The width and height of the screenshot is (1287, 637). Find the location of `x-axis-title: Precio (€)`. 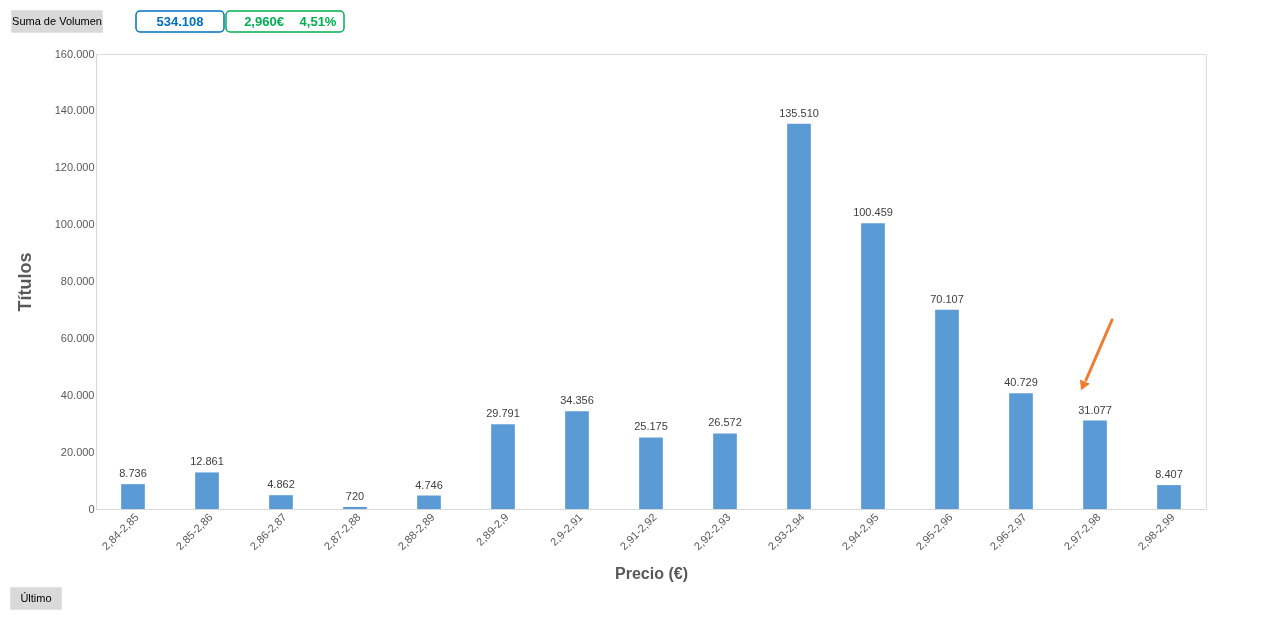

x-axis-title: Precio (€) is located at coordinates (651, 574).